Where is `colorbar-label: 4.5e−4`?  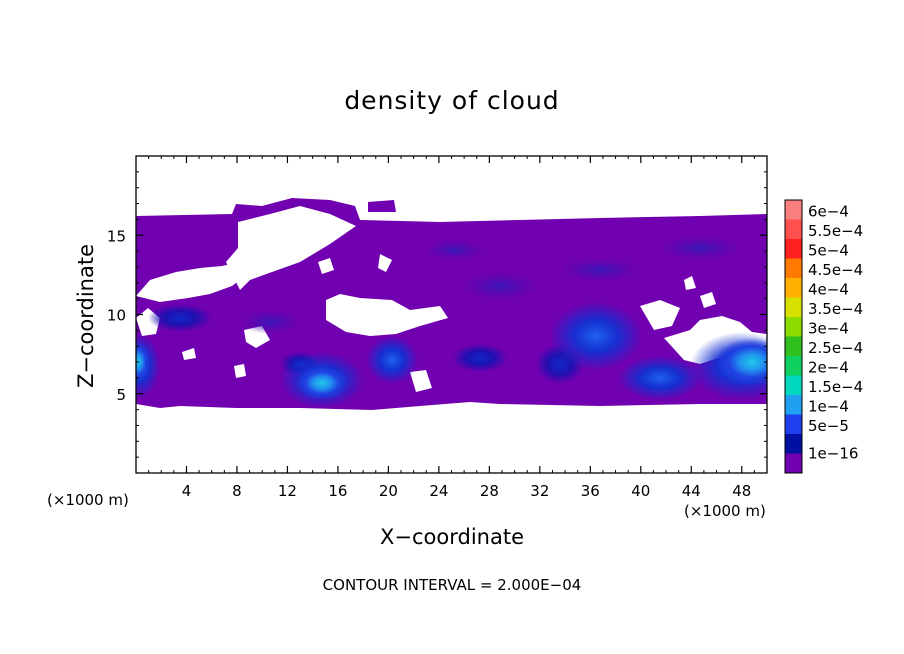
colorbar-label: 4.5e−4 is located at coordinates (835, 270).